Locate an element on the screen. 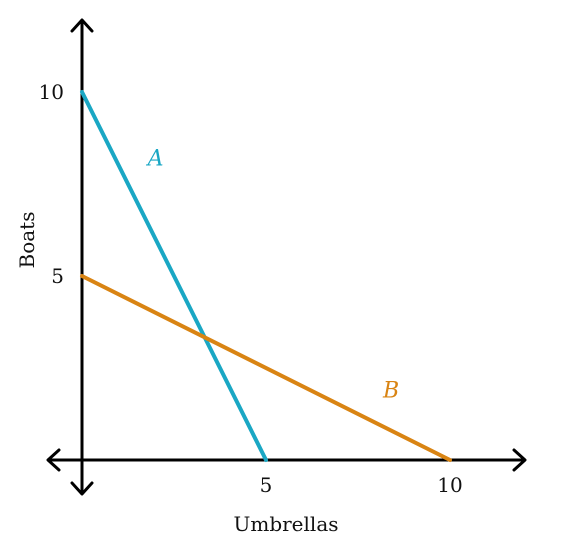  y-axis-label: Boats is located at coordinates (27, 240).